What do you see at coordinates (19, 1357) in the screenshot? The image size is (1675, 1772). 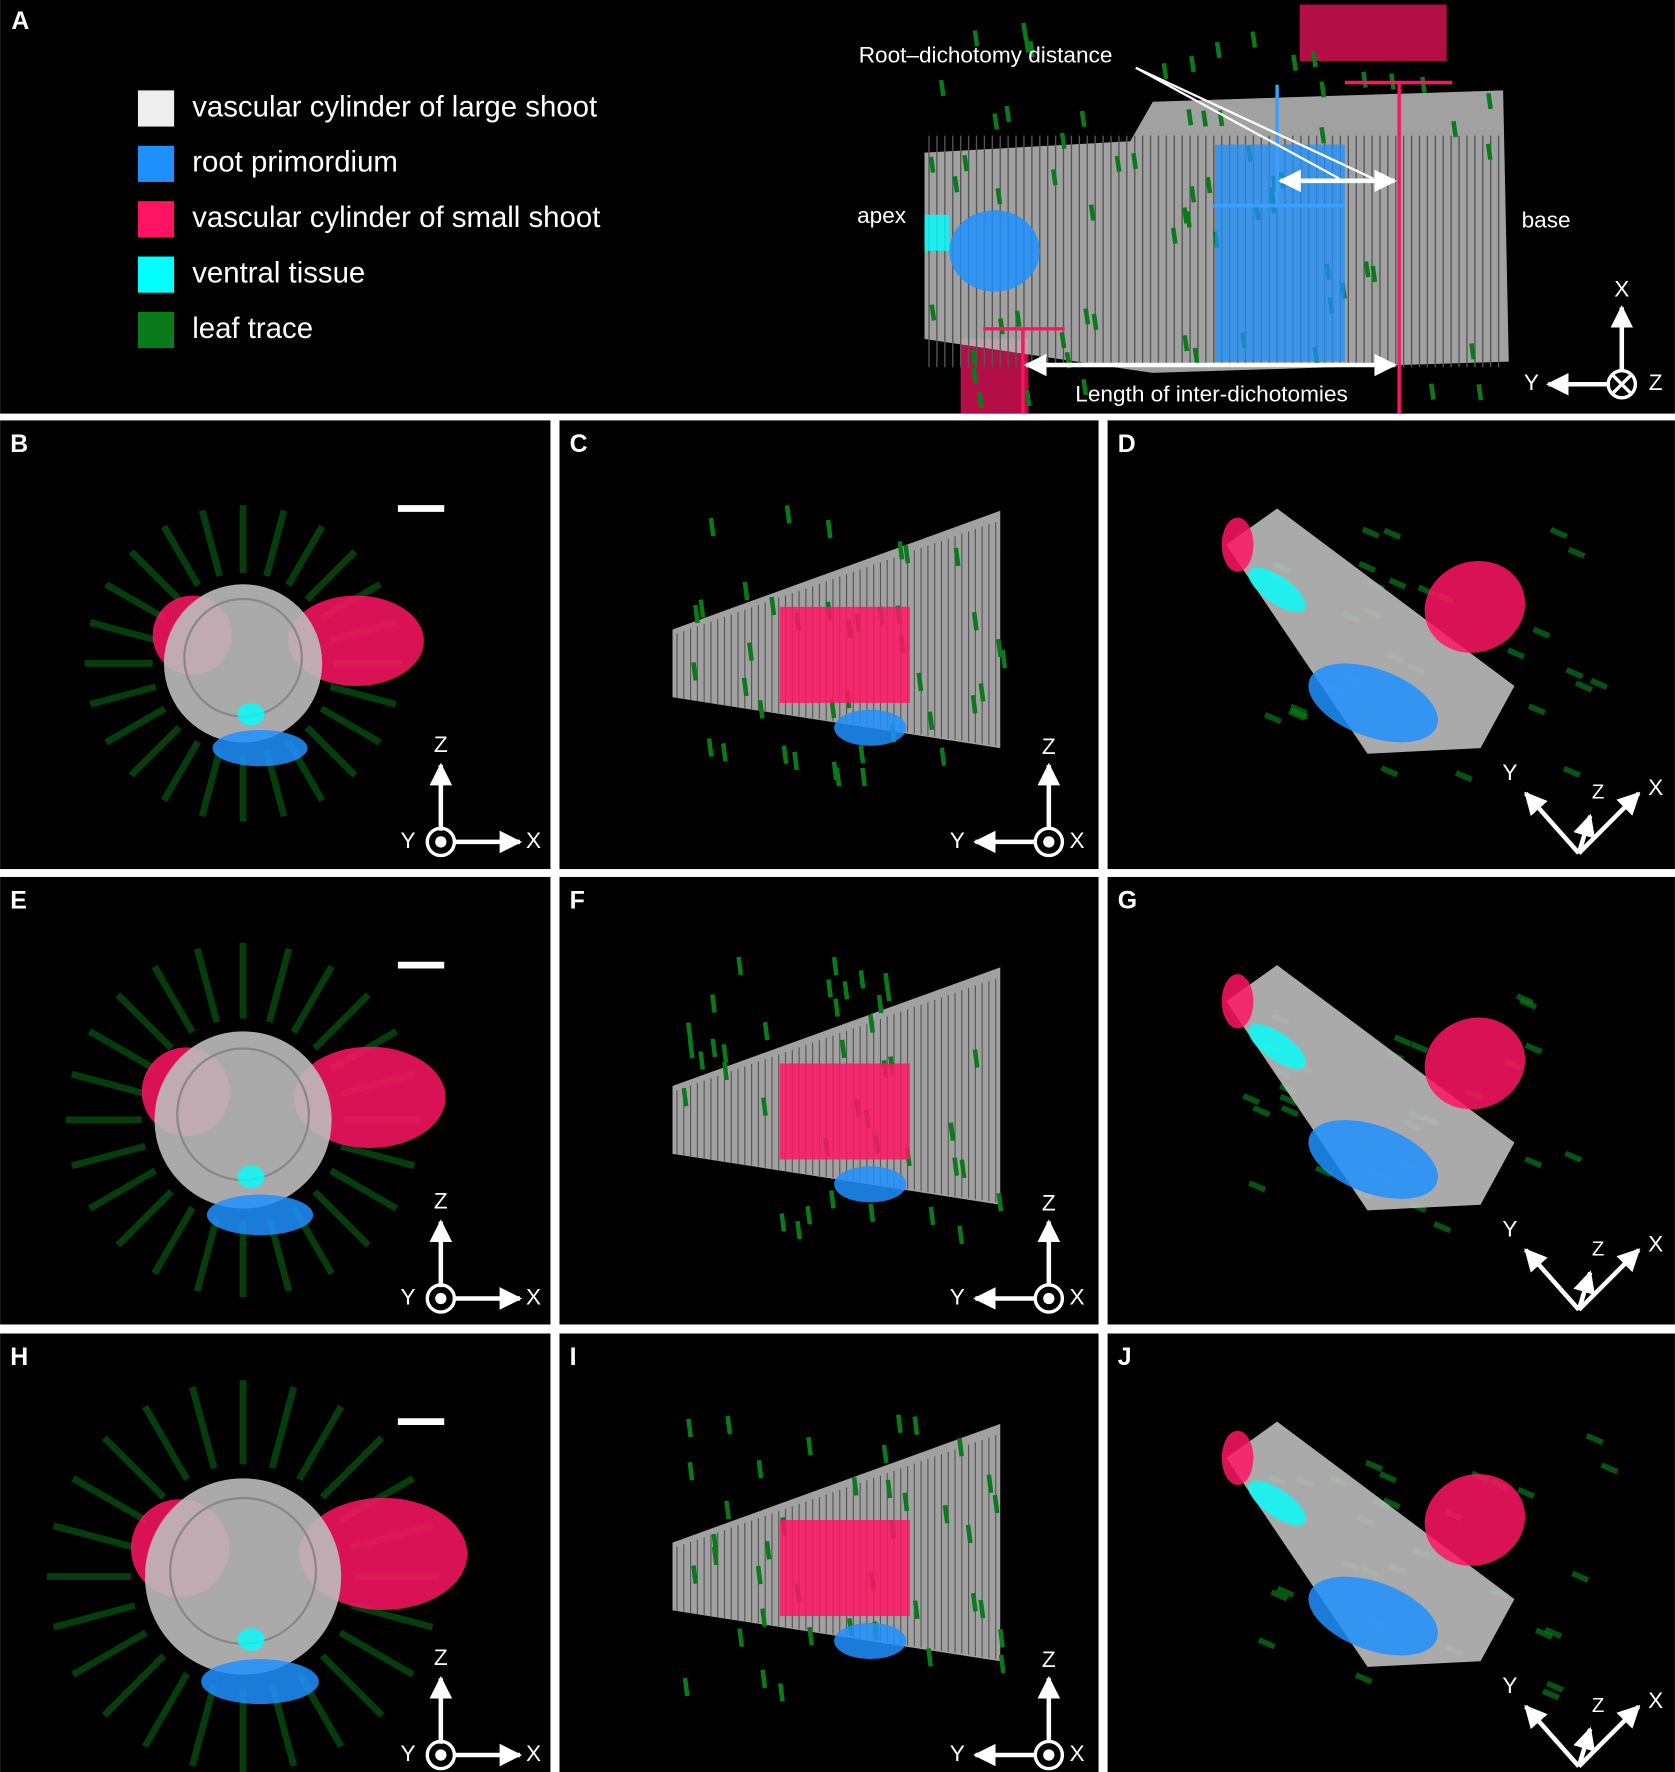 I see `panel-label: H` at bounding box center [19, 1357].